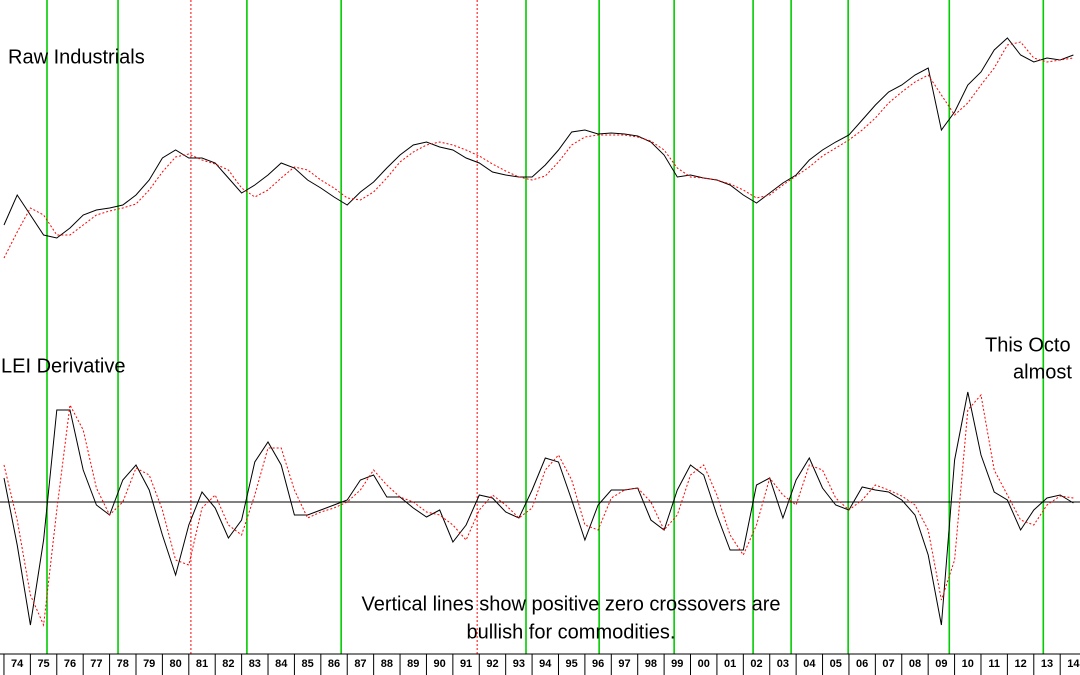 This screenshot has height=675, width=1080. What do you see at coordinates (1042, 372) in the screenshot?
I see `annotation: almost` at bounding box center [1042, 372].